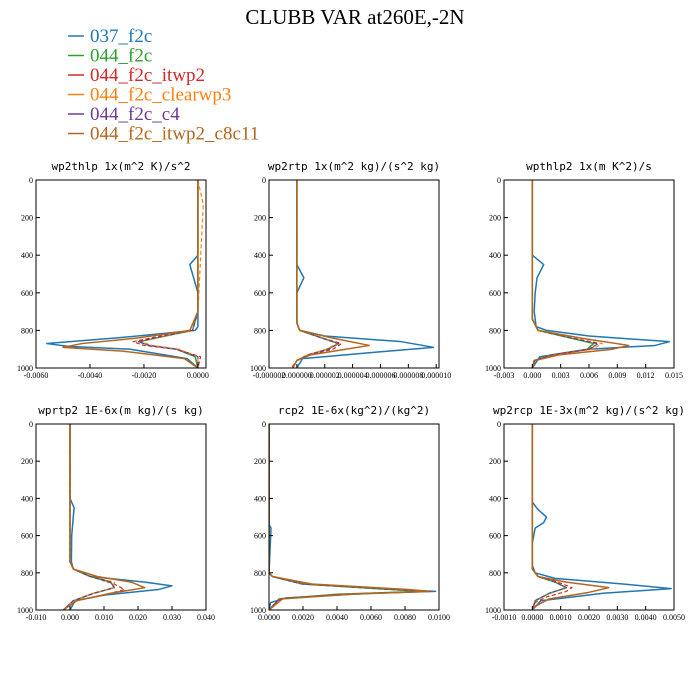 The width and height of the screenshot is (700, 700). Describe the element at coordinates (371, 617) in the screenshot. I see `x-tick-label: 0.0060` at that location.